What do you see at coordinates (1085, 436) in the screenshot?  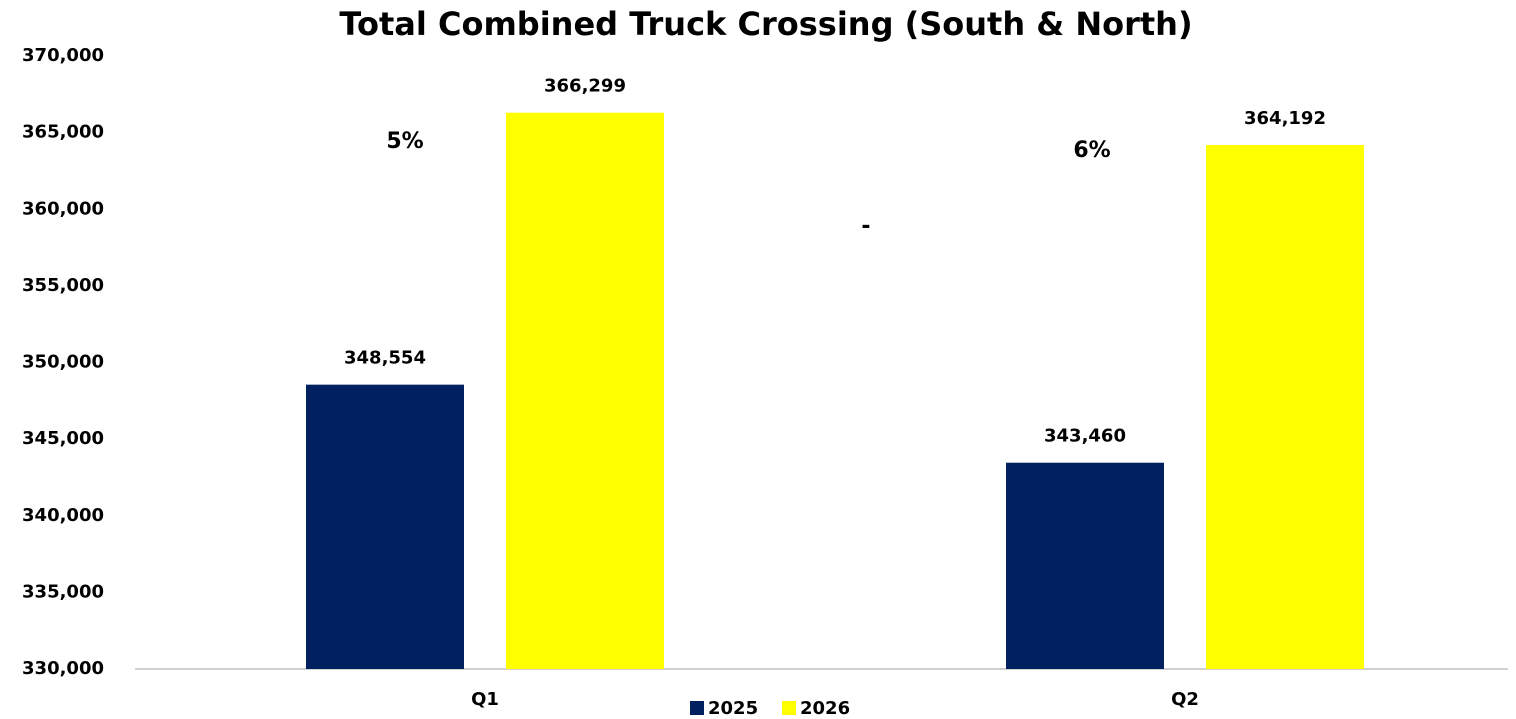 I see `data-label: 343,460` at bounding box center [1085, 436].